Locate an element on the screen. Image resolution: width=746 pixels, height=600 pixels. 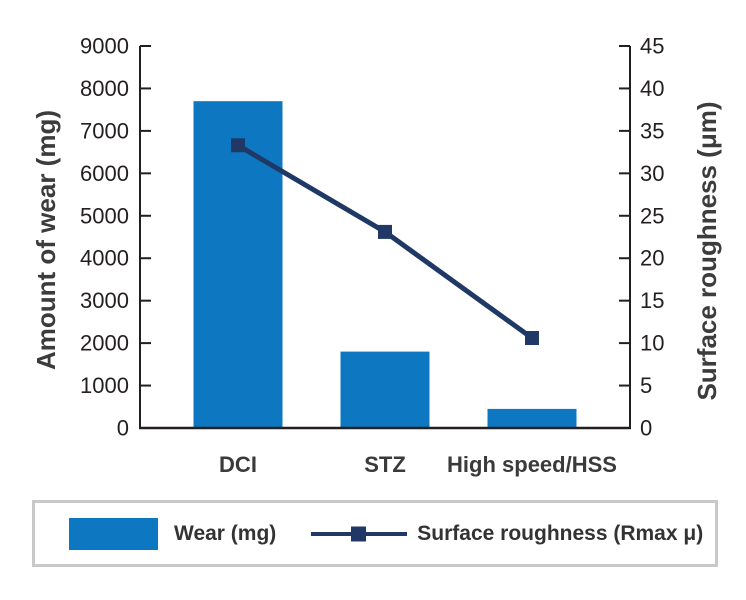
roughness-legend-line-sample is located at coordinates (359, 533).